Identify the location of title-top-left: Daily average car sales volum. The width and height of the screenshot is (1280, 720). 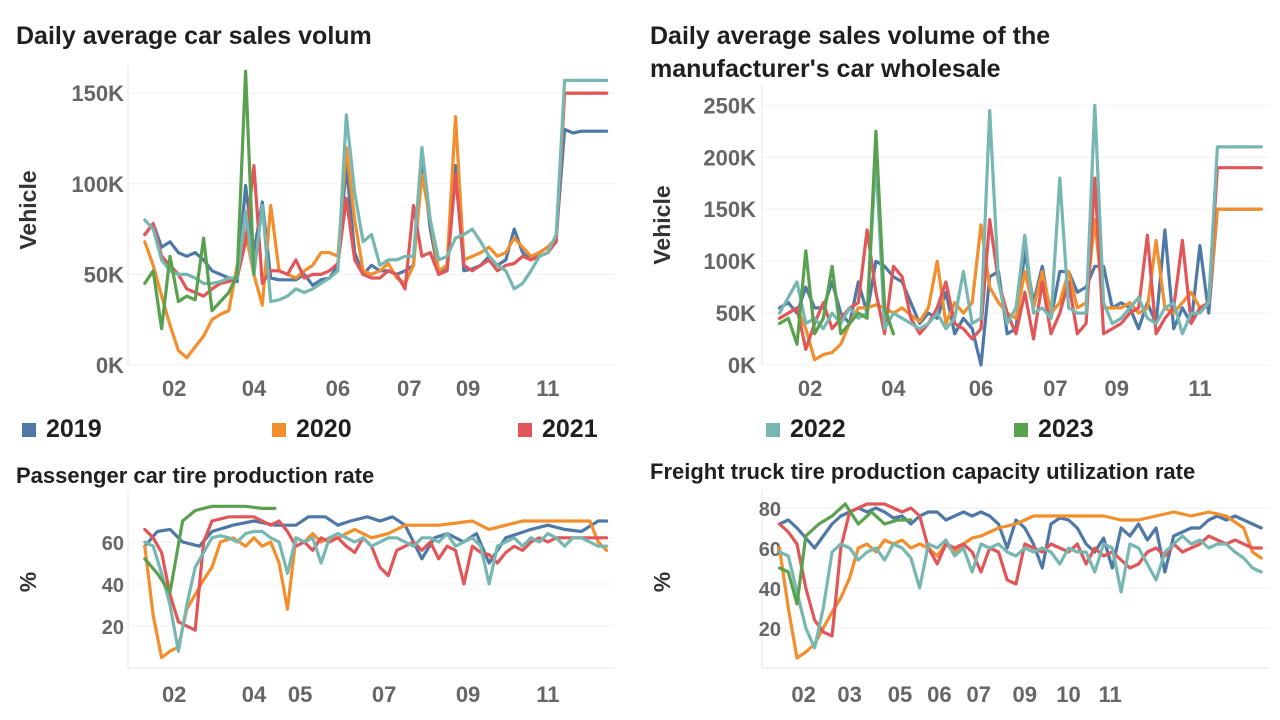
(194, 36).